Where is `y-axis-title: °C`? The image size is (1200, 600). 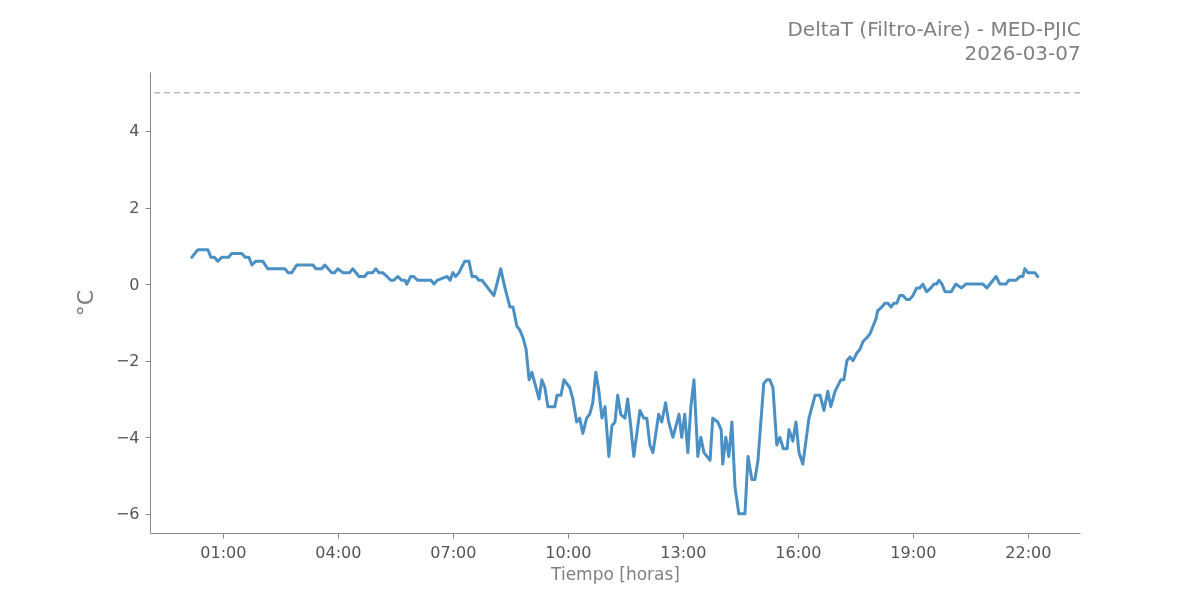
y-axis-title: °C is located at coordinates (85, 303).